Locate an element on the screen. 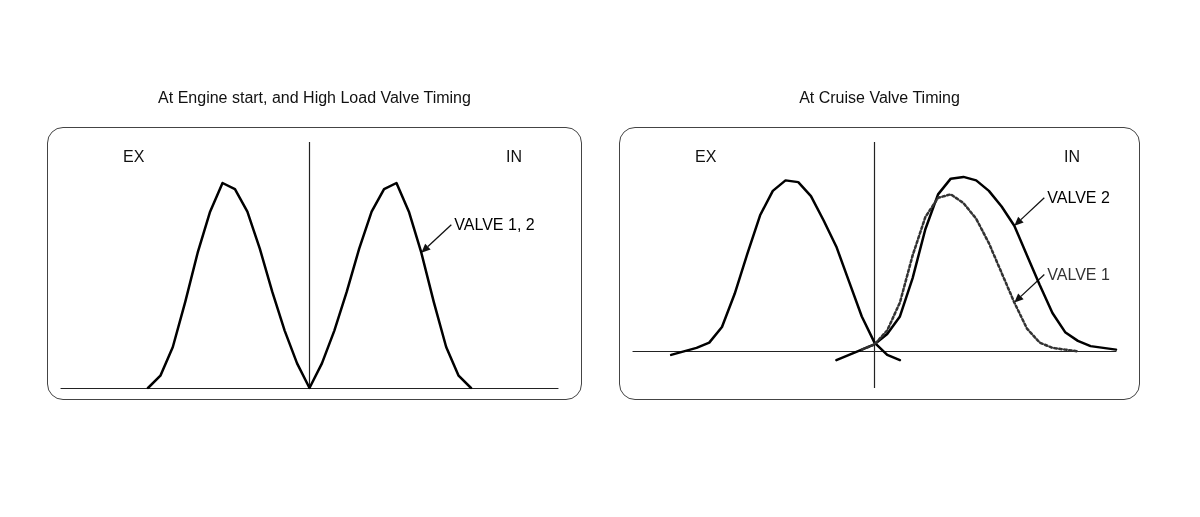 The image size is (1200, 517). chart-title: At Engine start, and High Load Valve Timing is located at coordinates (314, 97).